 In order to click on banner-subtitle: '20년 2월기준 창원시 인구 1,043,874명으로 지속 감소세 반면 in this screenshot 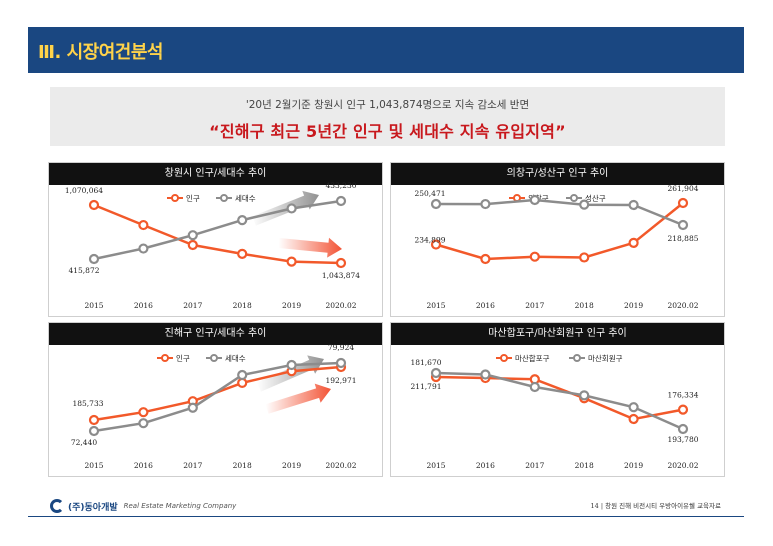, I will do `click(387, 105)`.